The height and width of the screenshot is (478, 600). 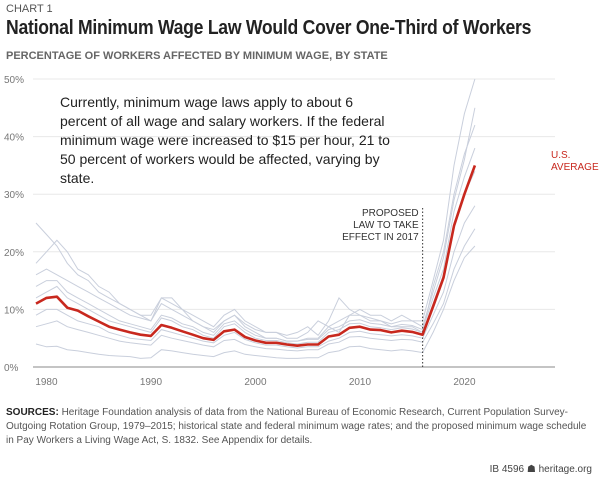 I want to click on chart-number: CHART 1, so click(x=29, y=9).